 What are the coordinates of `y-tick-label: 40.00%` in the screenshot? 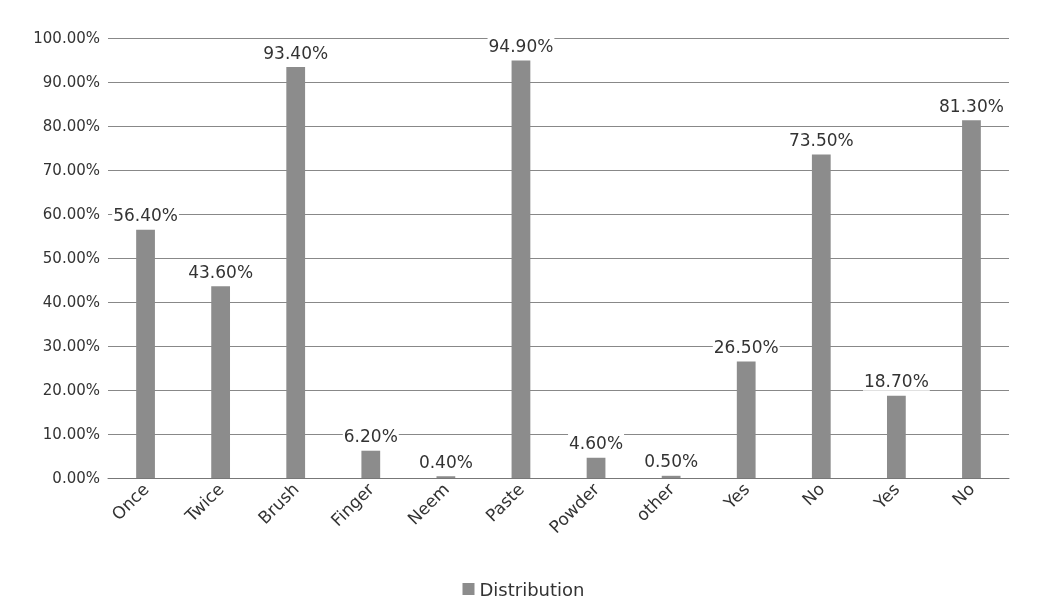 It's located at (71, 302).